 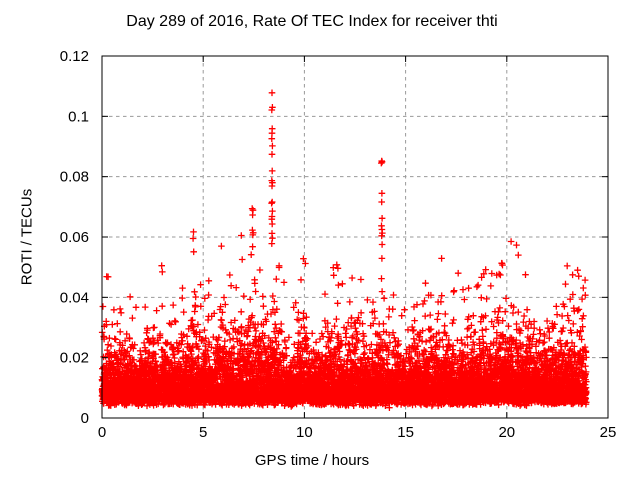 I want to click on y-axis-label-text: ROTI / TECUs, so click(x=27, y=237).